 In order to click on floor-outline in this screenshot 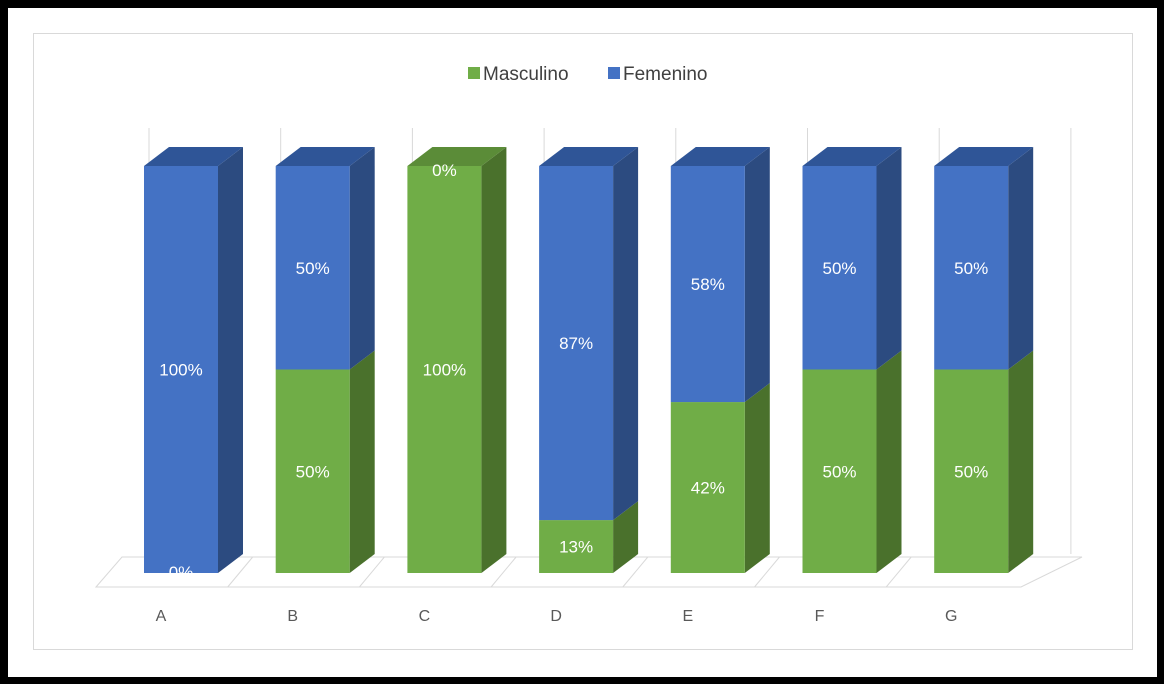, I will do `click(588, 572)`.